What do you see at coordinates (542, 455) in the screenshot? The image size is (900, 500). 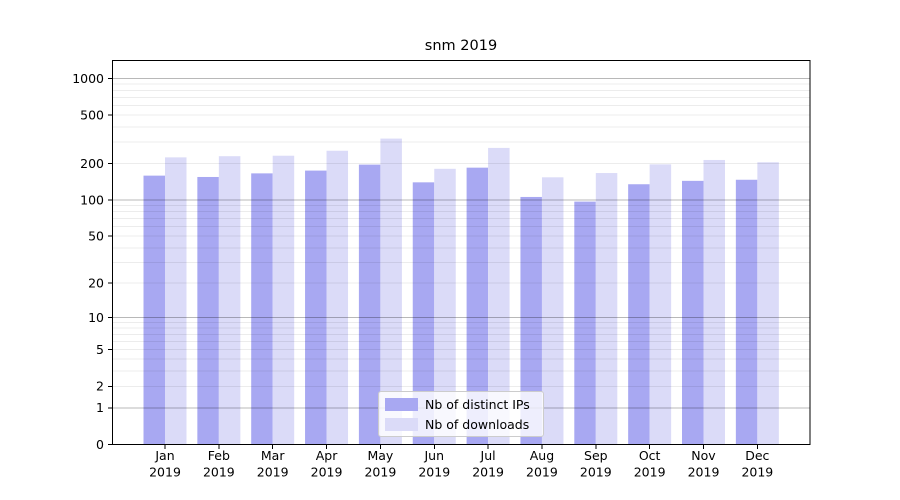 I see `x-tick-label-month: Aug` at bounding box center [542, 455].